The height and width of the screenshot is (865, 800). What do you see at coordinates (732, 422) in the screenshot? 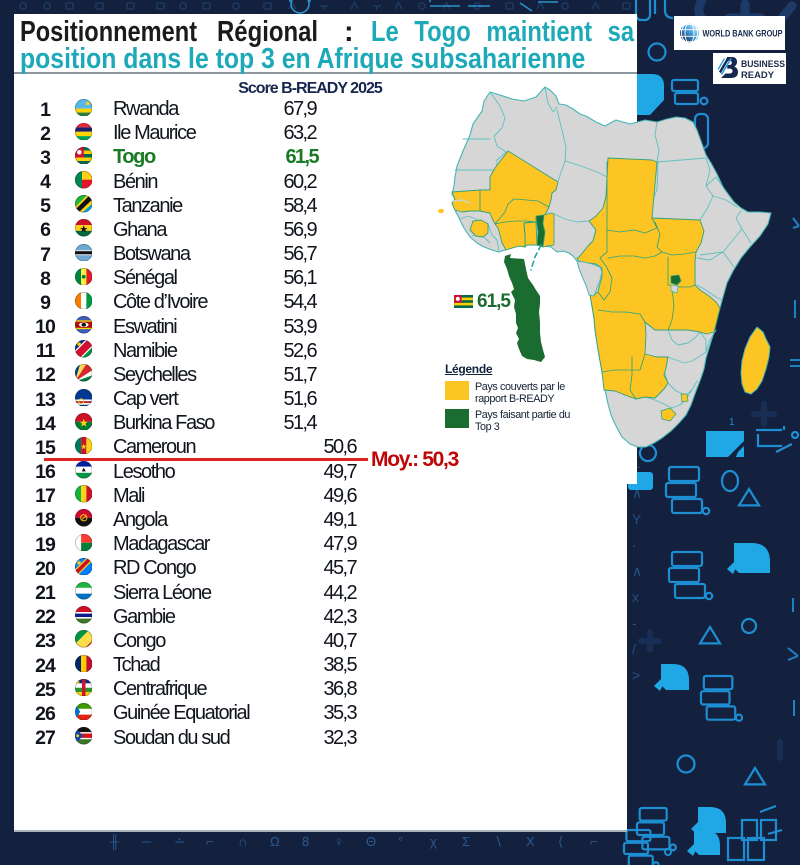
I see `svg-text: 1` at bounding box center [732, 422].